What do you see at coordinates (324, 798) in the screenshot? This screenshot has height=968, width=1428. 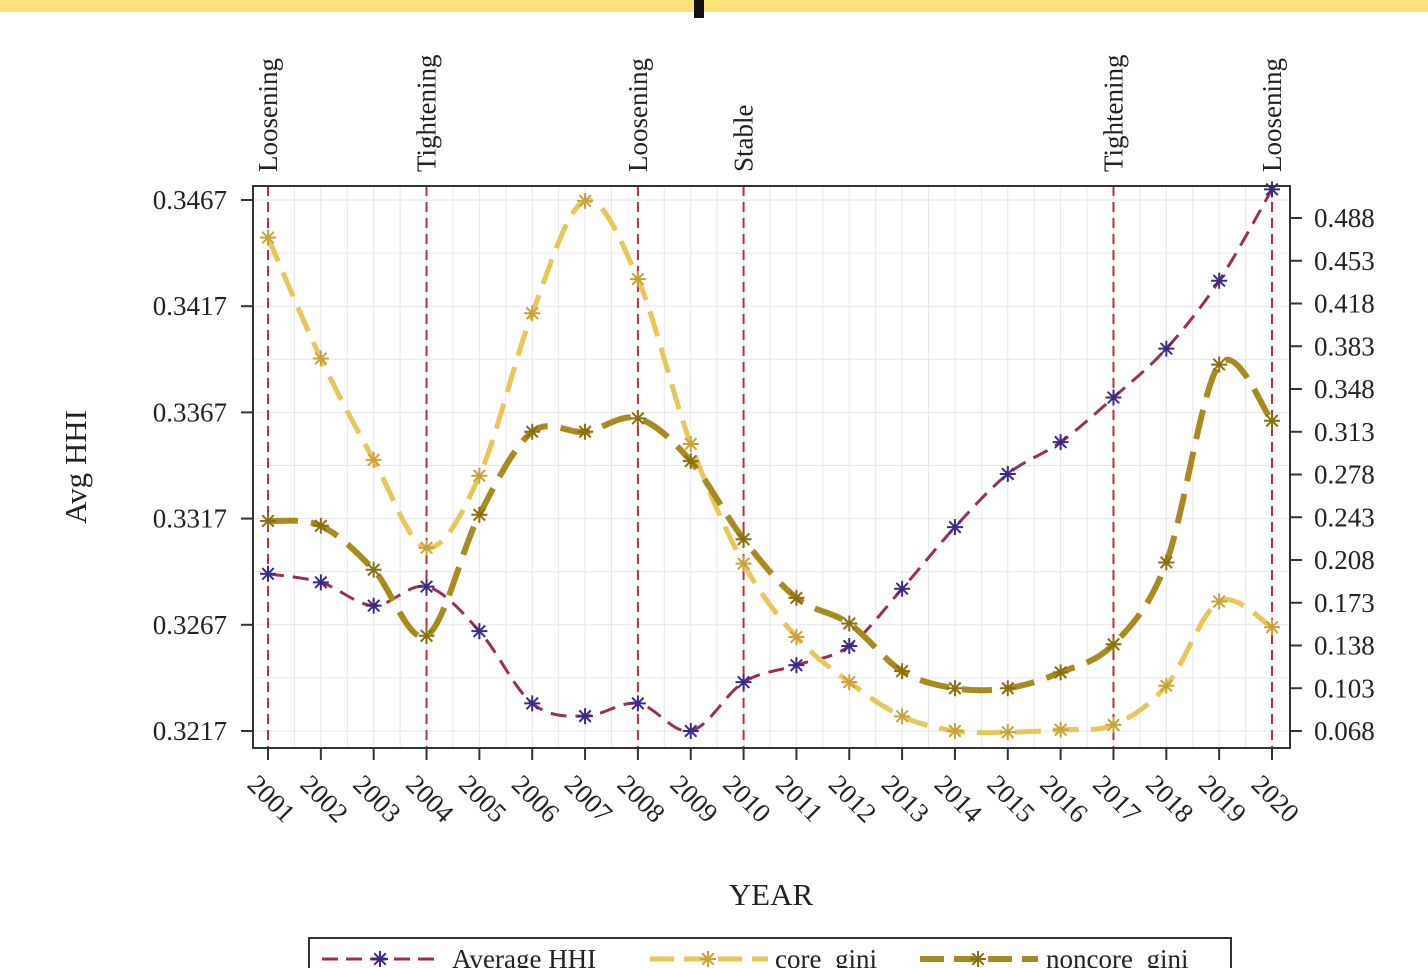 I see `x-tick-label: 2002` at bounding box center [324, 798].